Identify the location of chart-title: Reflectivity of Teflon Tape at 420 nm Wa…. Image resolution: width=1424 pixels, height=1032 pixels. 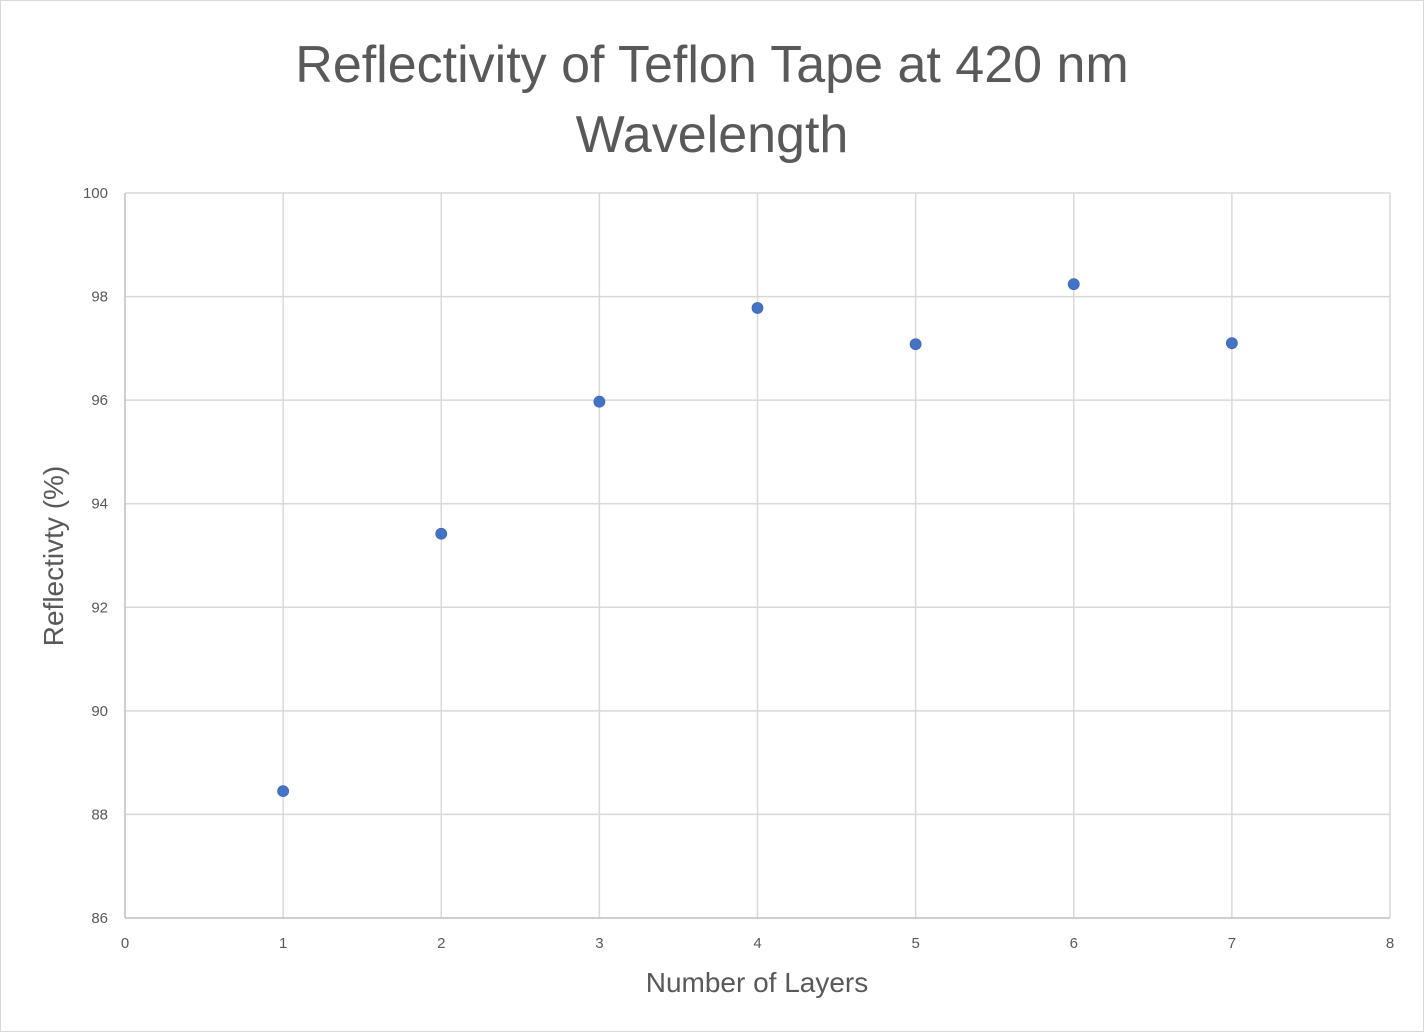
(712, 100).